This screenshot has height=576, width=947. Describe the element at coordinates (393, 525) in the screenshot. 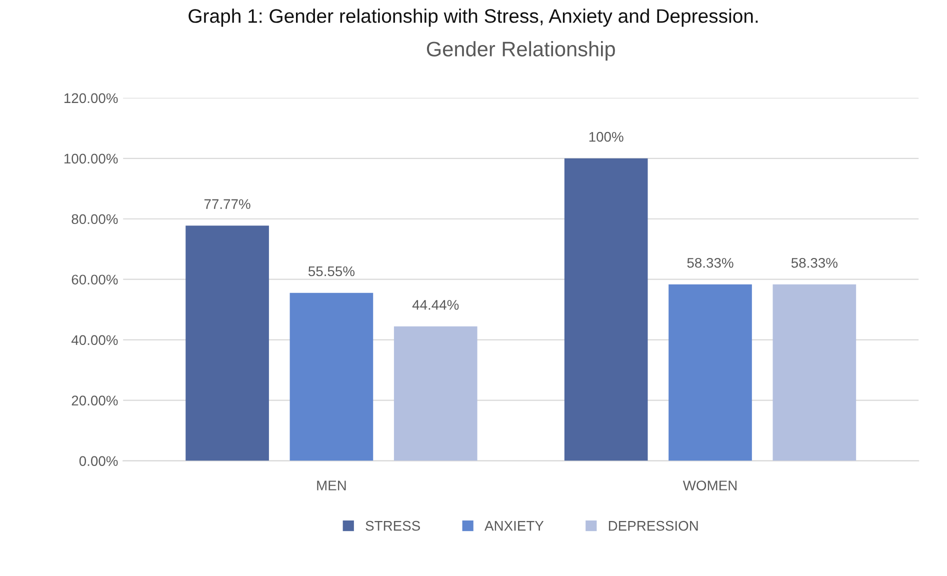

I see `legend-label: STRESS` at that location.